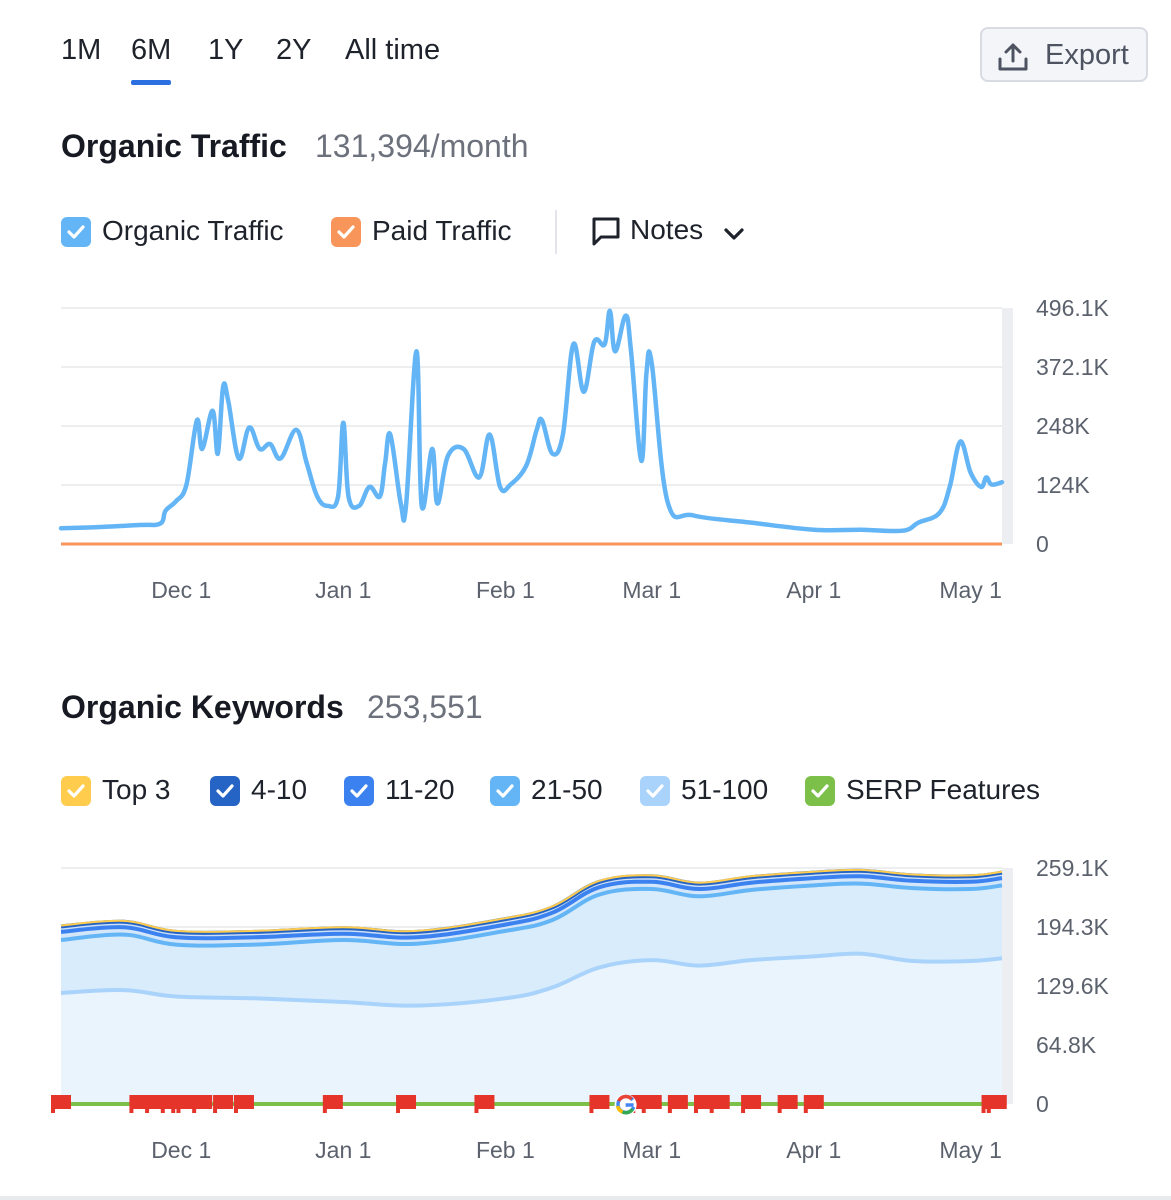 The image size is (1171, 1200). I want to click on legend-label: 4-10, so click(279, 789).